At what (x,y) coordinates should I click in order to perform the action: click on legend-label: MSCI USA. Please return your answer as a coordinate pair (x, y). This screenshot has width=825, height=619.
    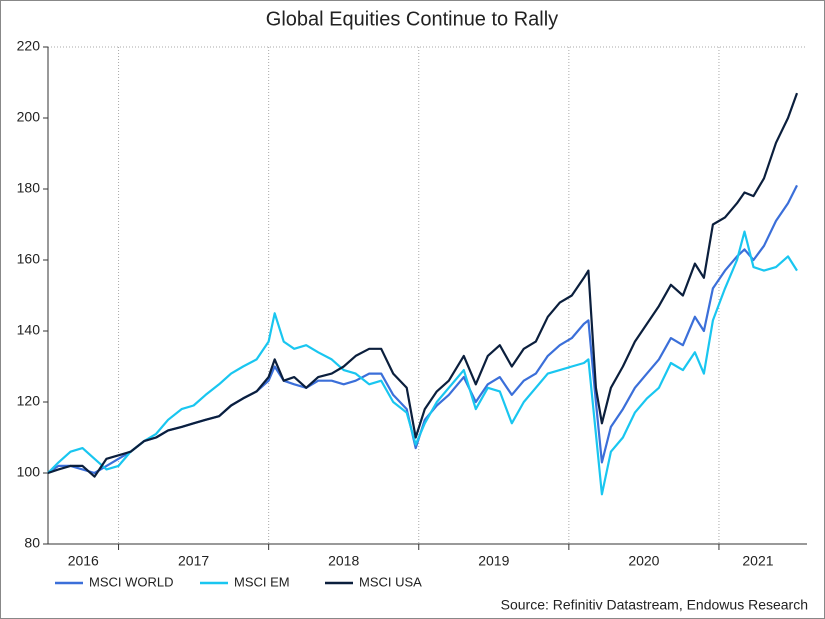
    Looking at the image, I should click on (390, 581).